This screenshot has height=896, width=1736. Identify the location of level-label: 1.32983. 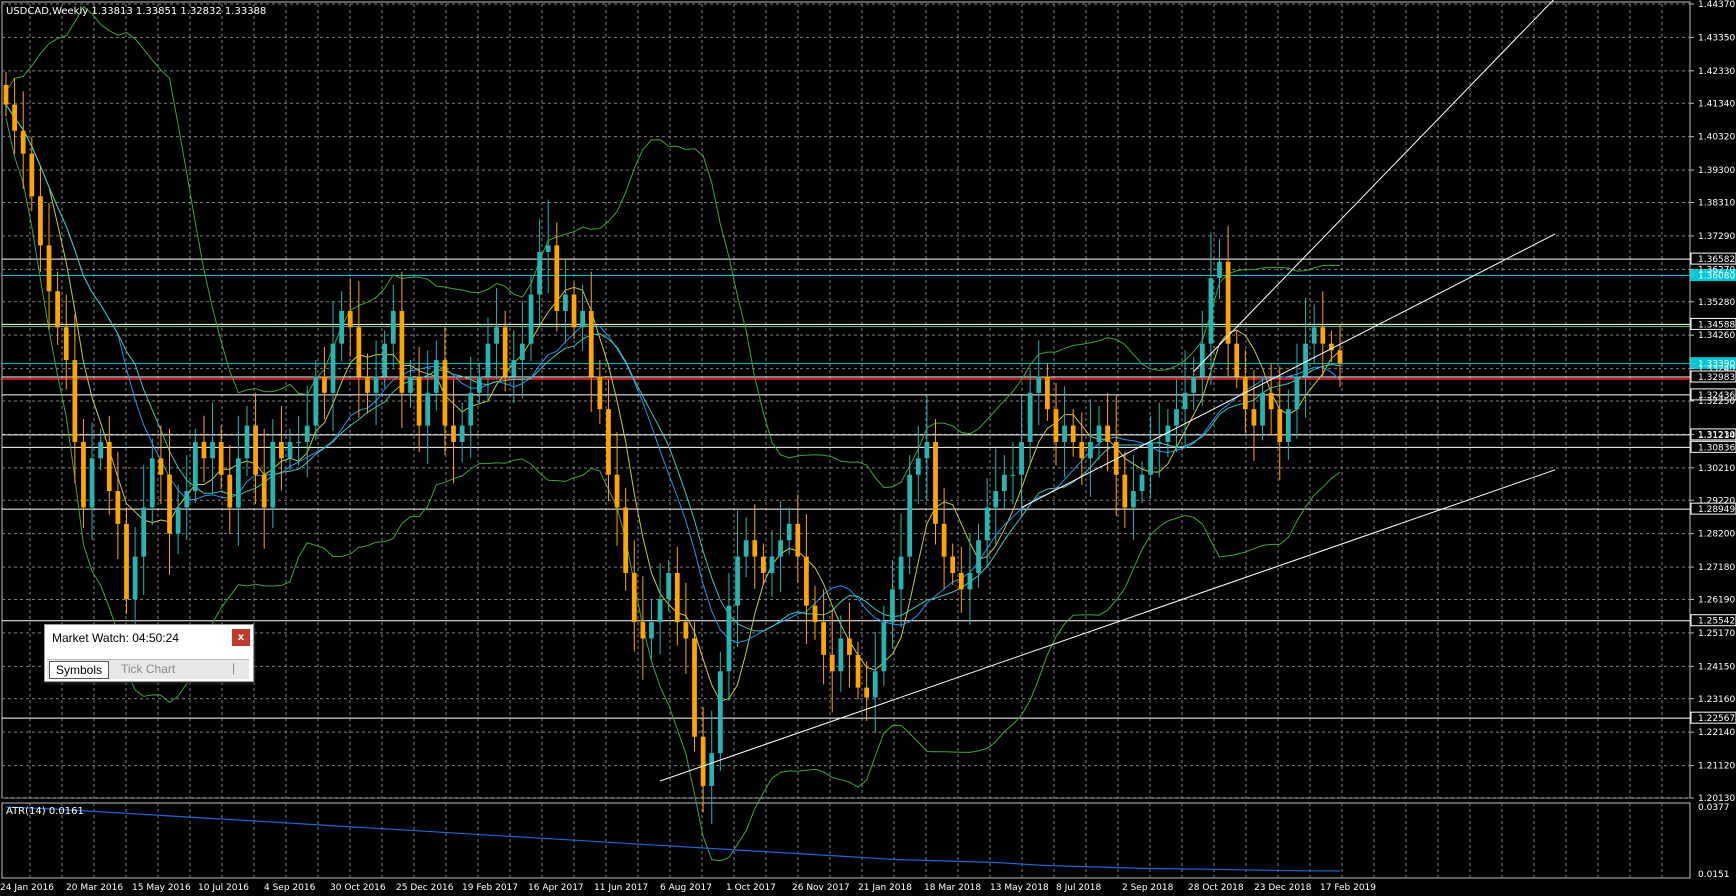
(1716, 378).